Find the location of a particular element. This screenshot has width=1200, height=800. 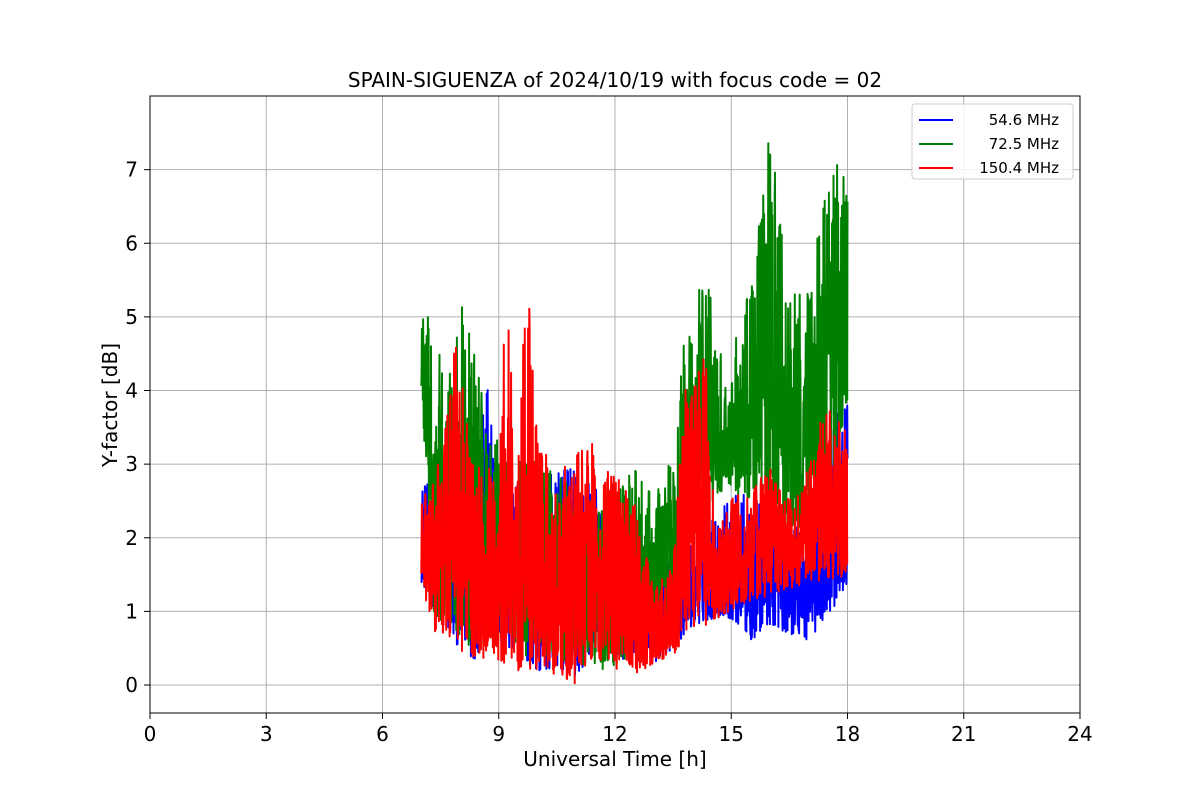

y-tick-label: 3 is located at coordinates (131, 464).